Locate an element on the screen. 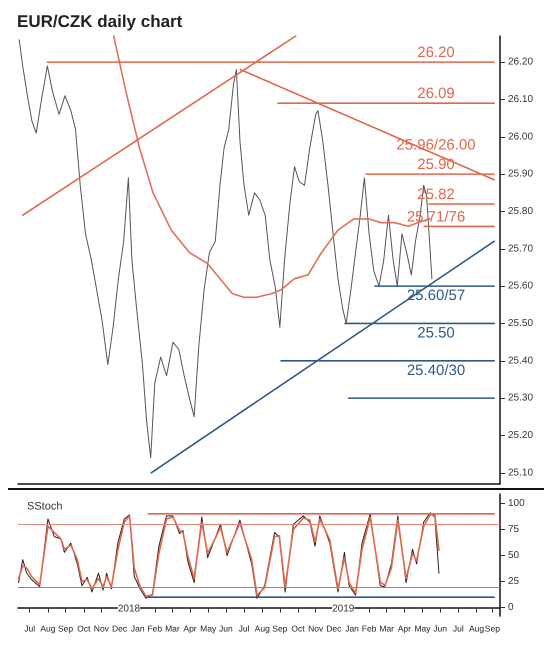 The image size is (552, 646). y-tick-label: 26.00 is located at coordinates (521, 136).